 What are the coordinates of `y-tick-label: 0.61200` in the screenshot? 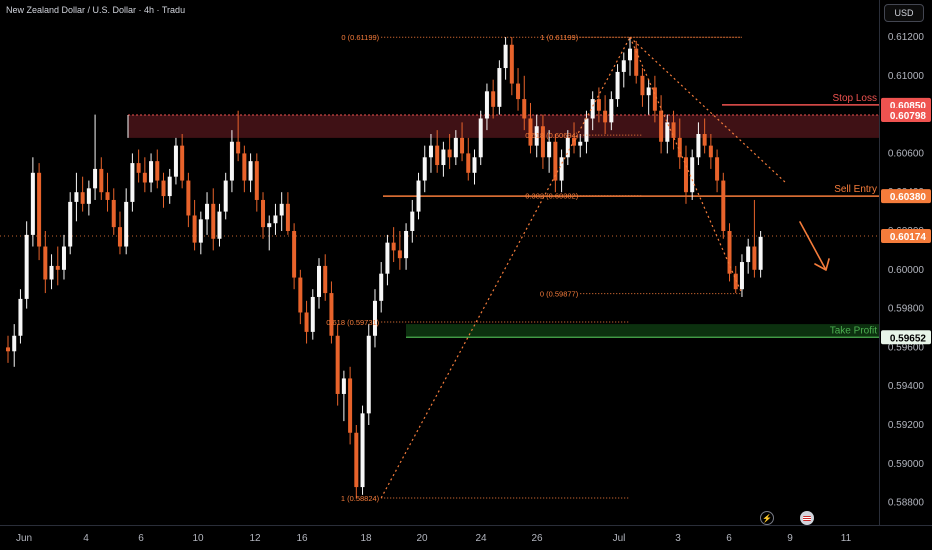 It's located at (906, 37).